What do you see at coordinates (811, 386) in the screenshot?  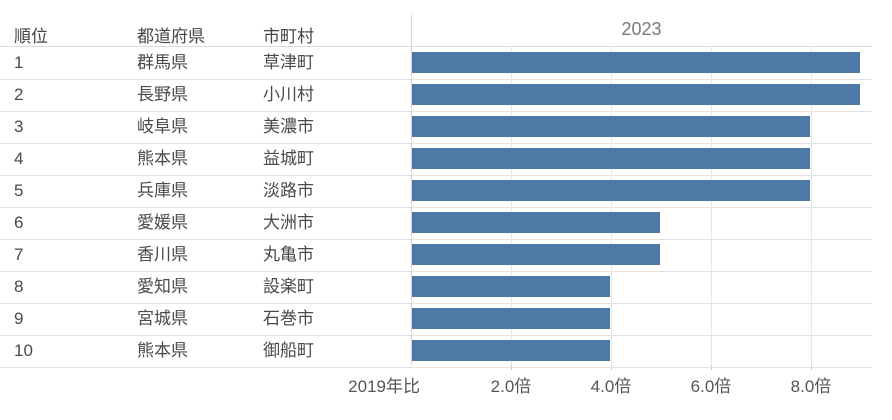 I see `axis-tick-label: 8.0倍` at bounding box center [811, 386].